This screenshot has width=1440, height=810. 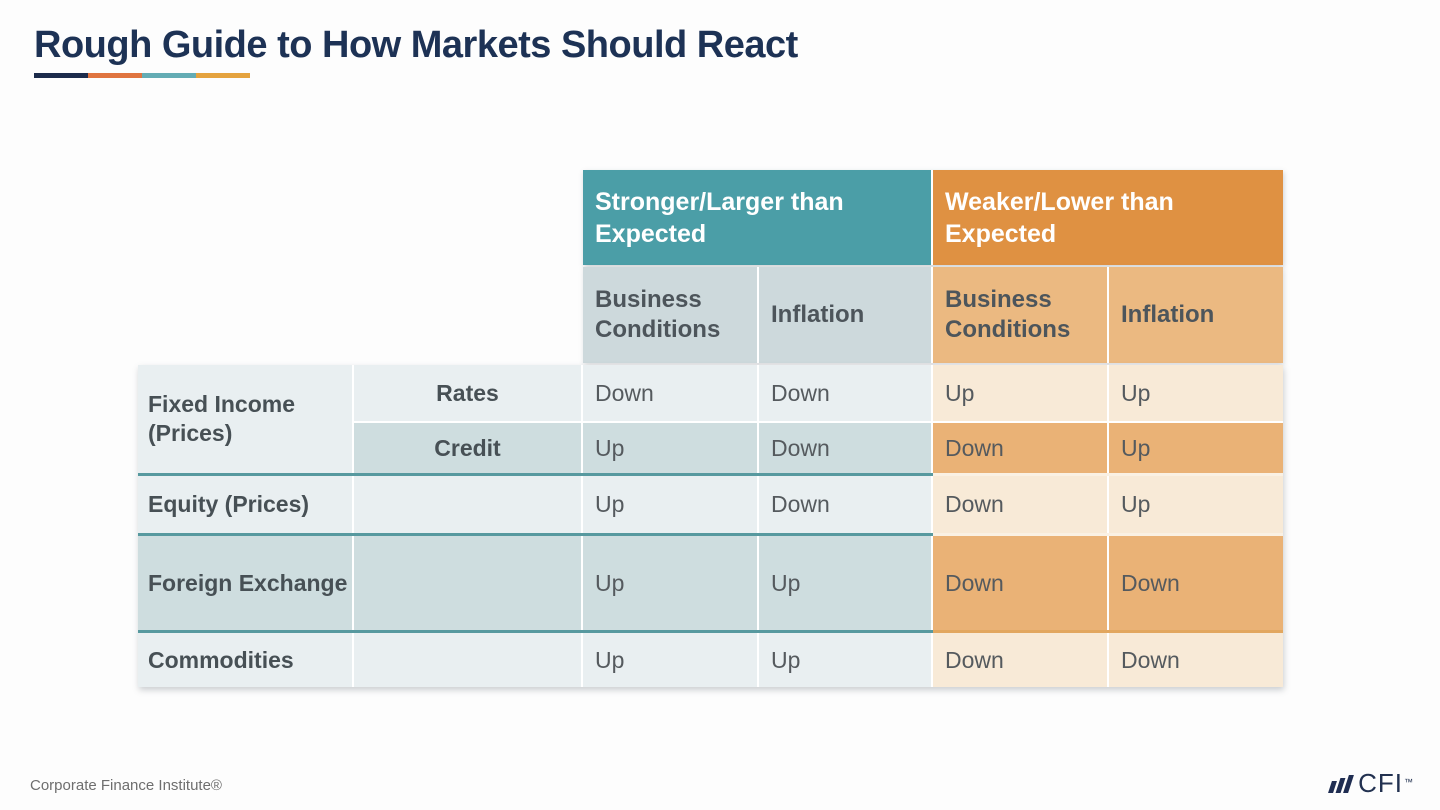 I want to click on cfi-logo-bars-icon, so click(x=1341, y=784).